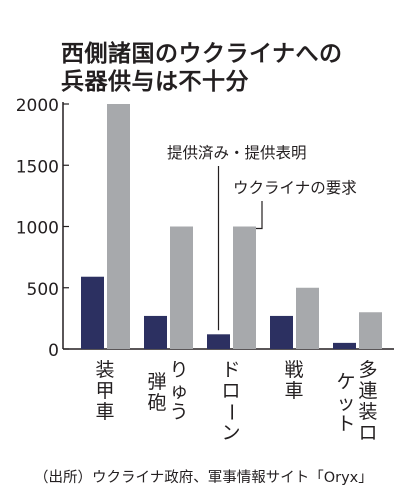 This screenshot has width=406, height=495. I want to click on x-tick-label: 弾, so click(156, 382).